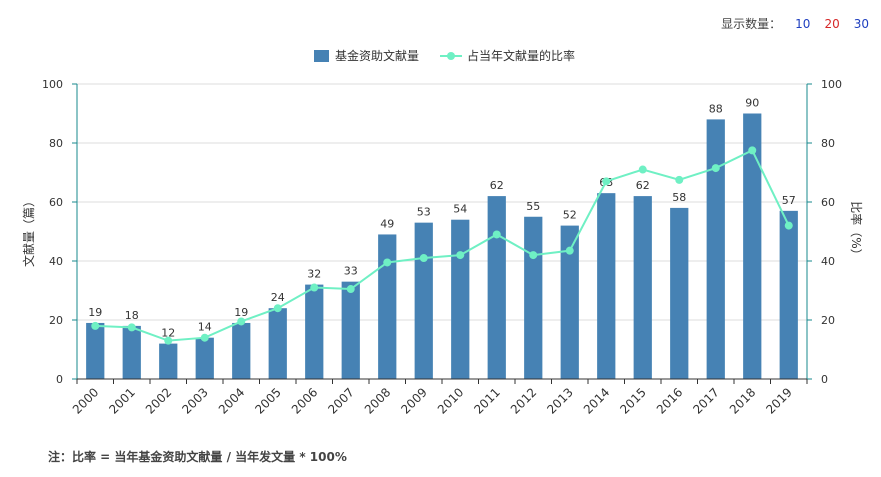  What do you see at coordinates (321, 56) in the screenshot?
I see `legend-bar-swatch` at bounding box center [321, 56].